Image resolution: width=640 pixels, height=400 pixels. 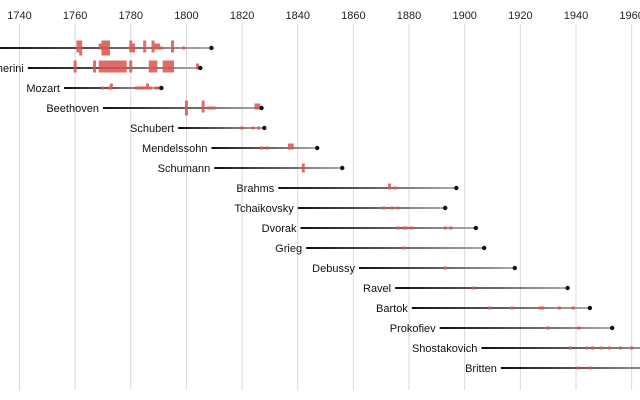 I want to click on composer-row-britten: Britten, so click(x=552, y=369).